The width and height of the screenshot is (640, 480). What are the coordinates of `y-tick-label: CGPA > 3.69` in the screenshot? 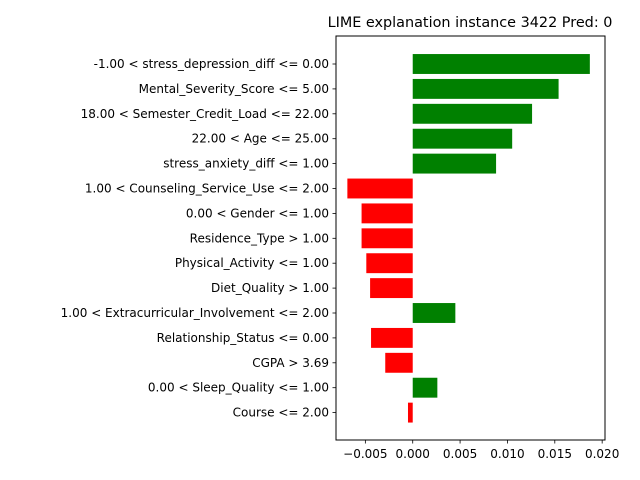 It's located at (290, 363).